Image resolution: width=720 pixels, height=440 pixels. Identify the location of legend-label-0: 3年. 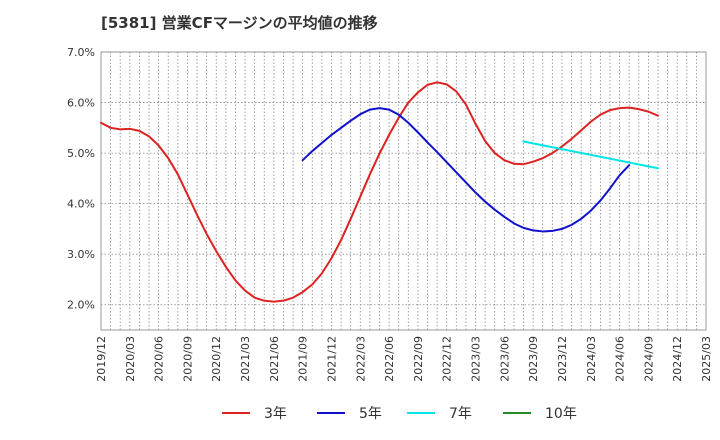
(275, 414).